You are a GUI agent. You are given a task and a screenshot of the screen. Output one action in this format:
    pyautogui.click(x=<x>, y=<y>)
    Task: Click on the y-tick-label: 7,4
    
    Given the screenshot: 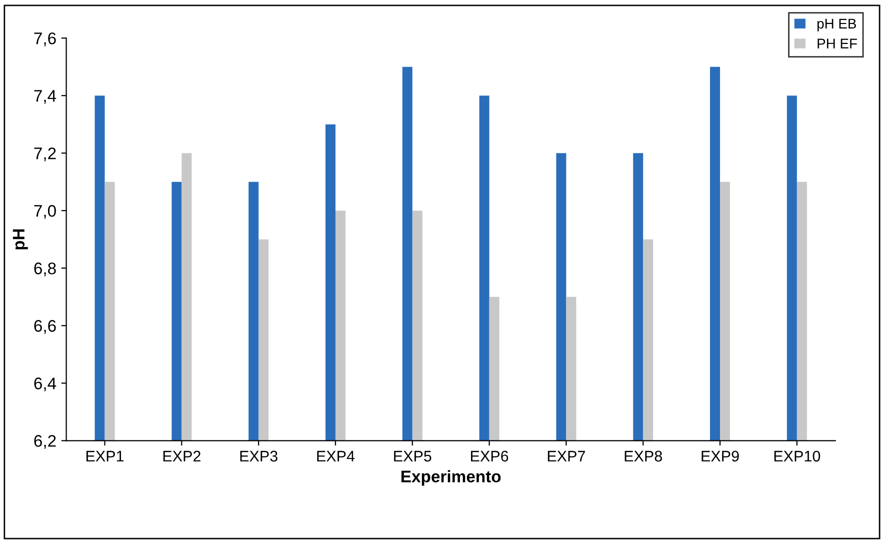 What is the action you would take?
    pyautogui.click(x=45, y=97)
    